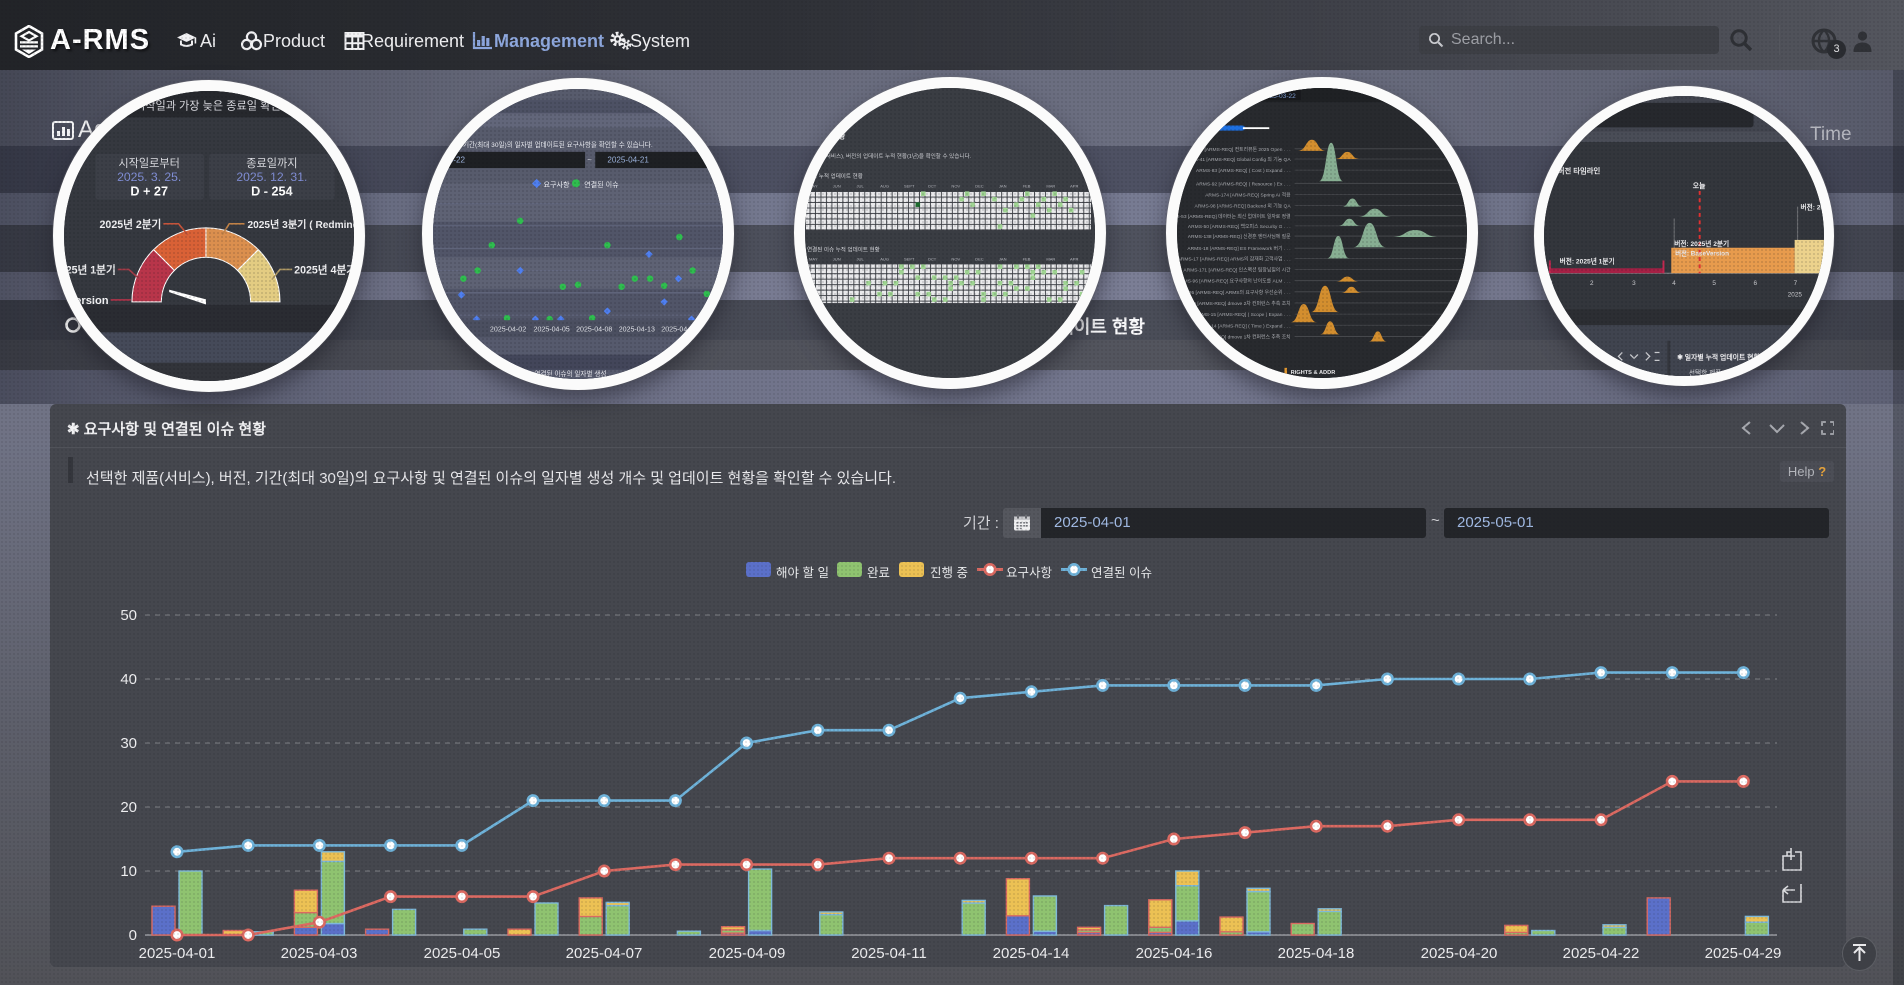 This screenshot has width=1904, height=985. I want to click on svg-text: 2025-04-01, so click(177, 953).